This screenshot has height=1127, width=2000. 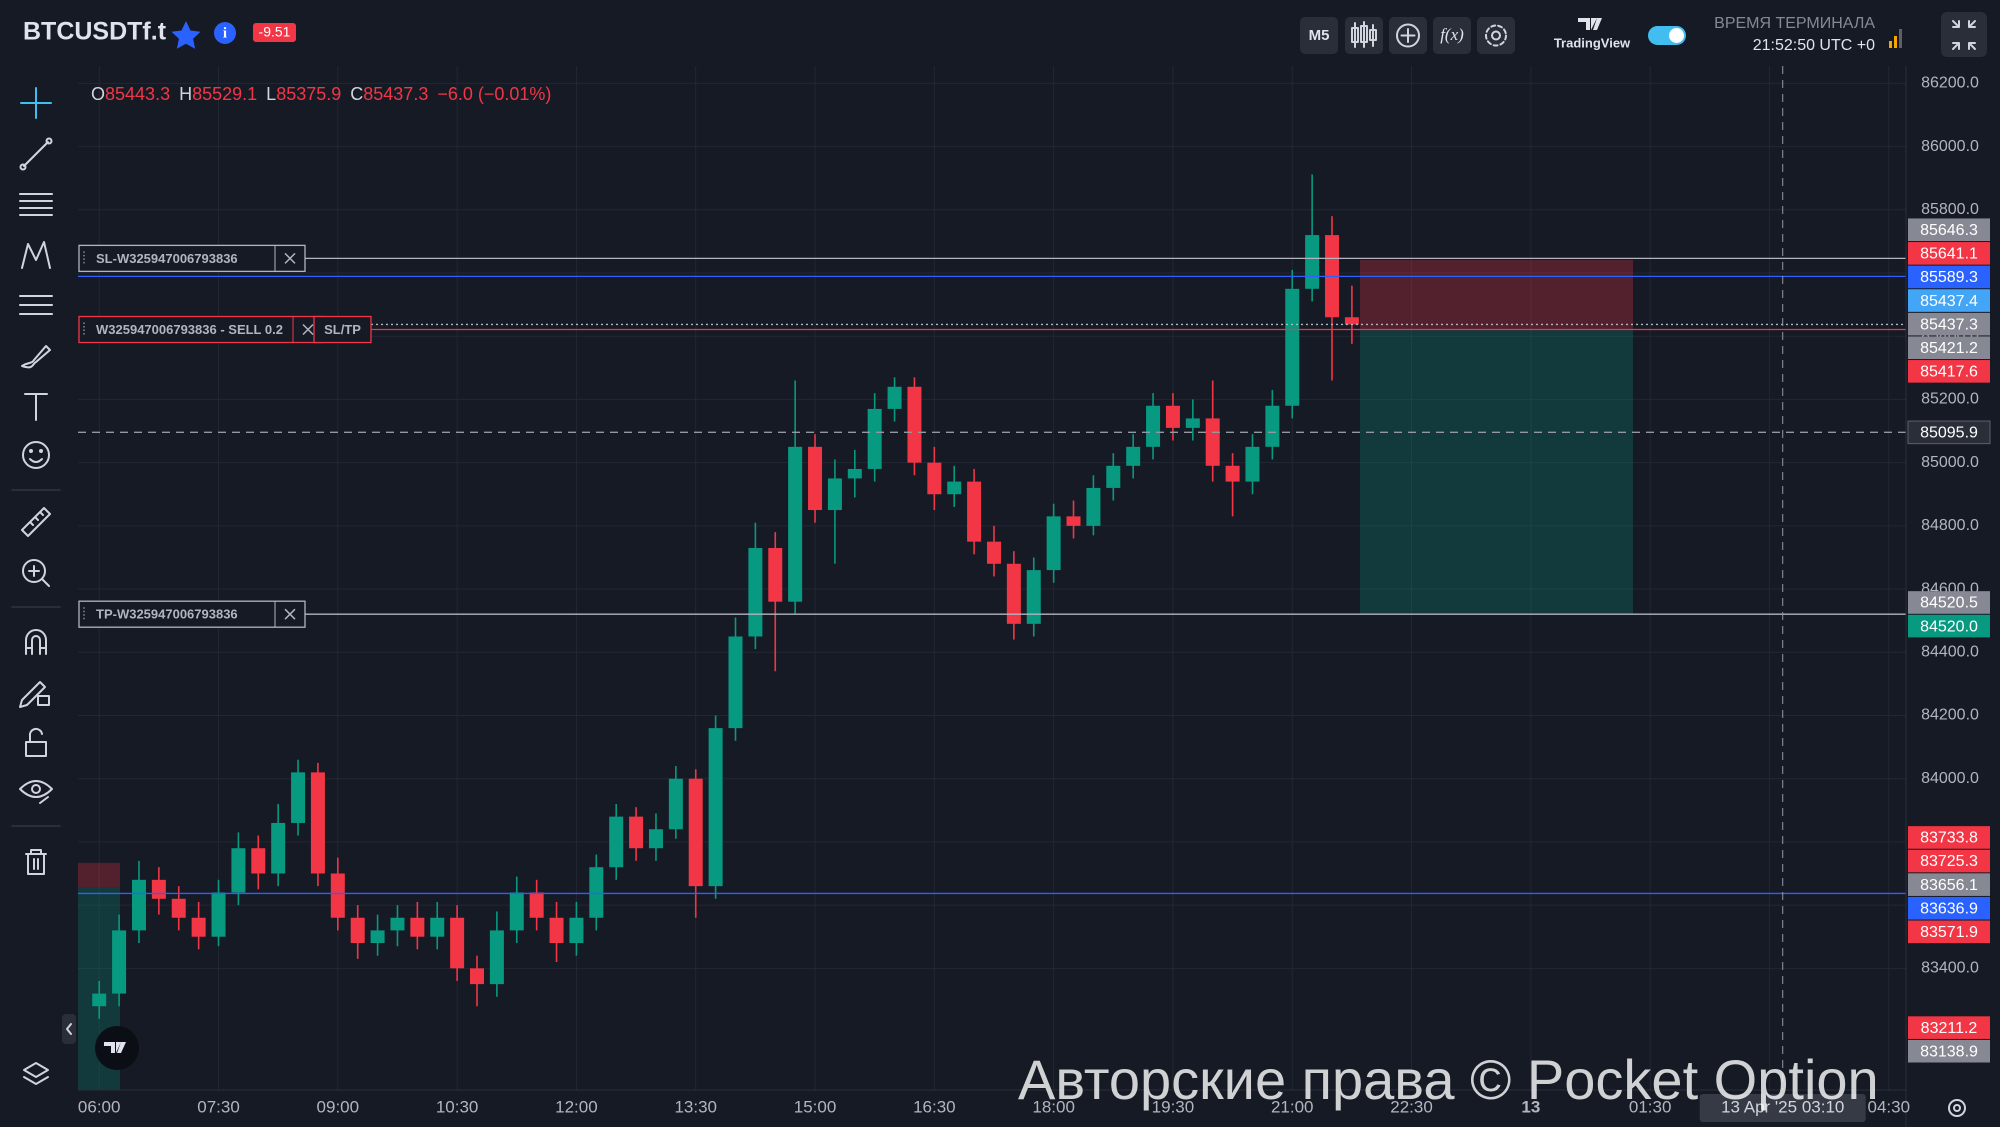 I want to click on collapse-button, so click(x=1964, y=34).